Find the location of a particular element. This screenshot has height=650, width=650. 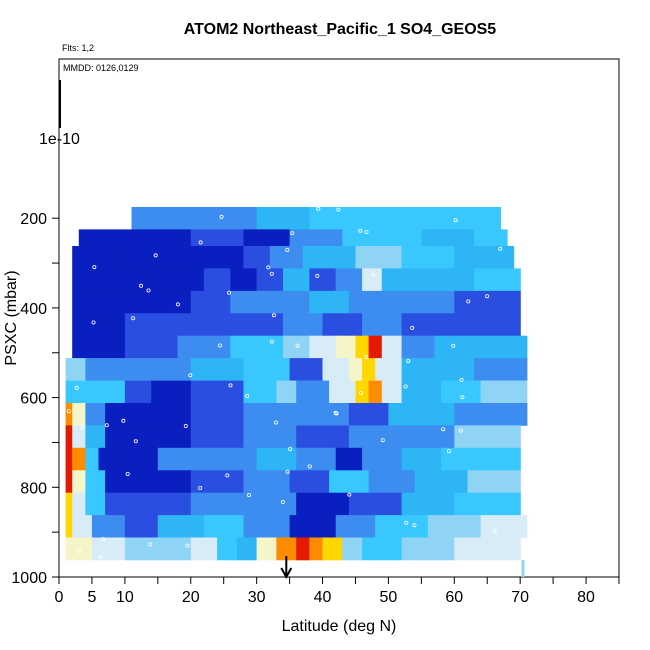

chart-title: ATOM2 Northeast_Pacific_1 SO4_GEOS5 is located at coordinates (340, 29).